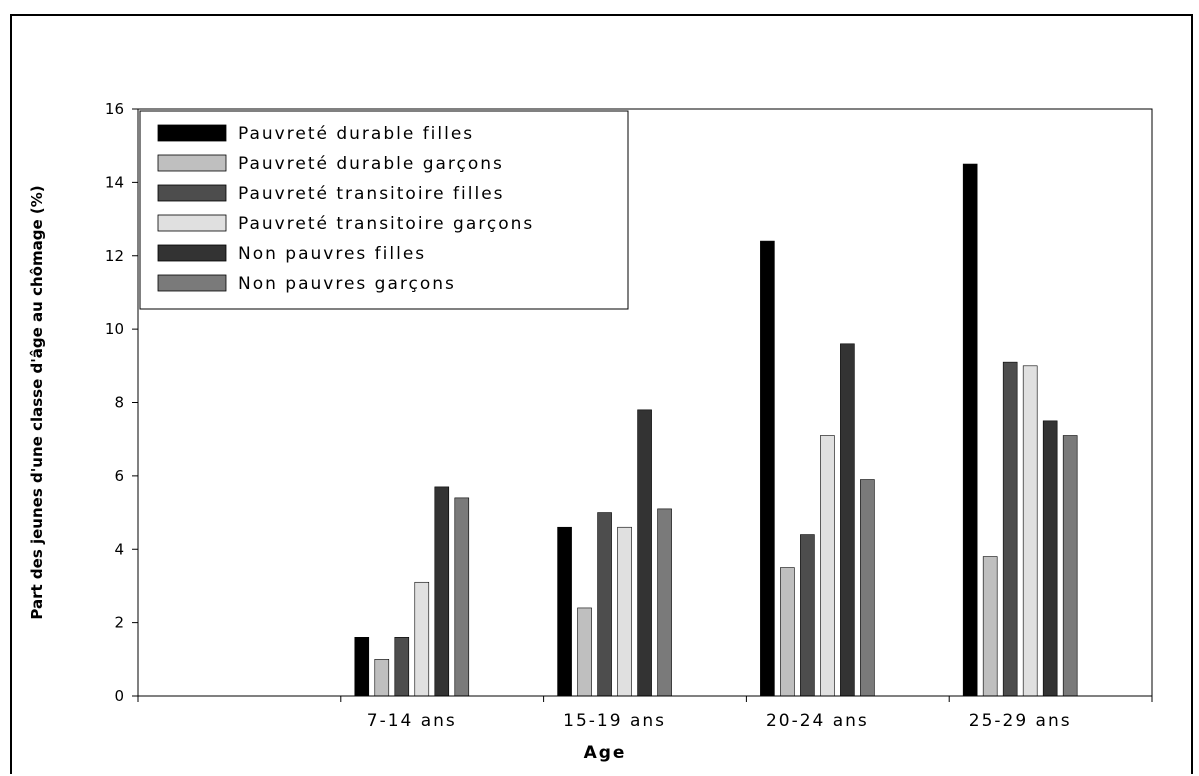 This screenshot has width=1199, height=776. What do you see at coordinates (119, 549) in the screenshot?
I see `y-tick-label: 4` at bounding box center [119, 549].